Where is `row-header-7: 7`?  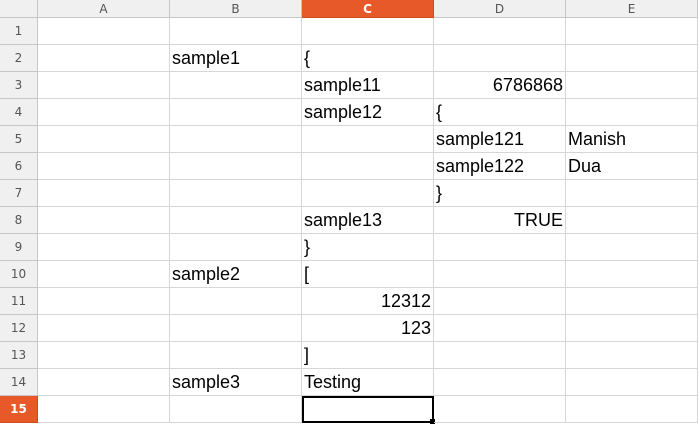 row-header-7: 7 is located at coordinates (19, 193).